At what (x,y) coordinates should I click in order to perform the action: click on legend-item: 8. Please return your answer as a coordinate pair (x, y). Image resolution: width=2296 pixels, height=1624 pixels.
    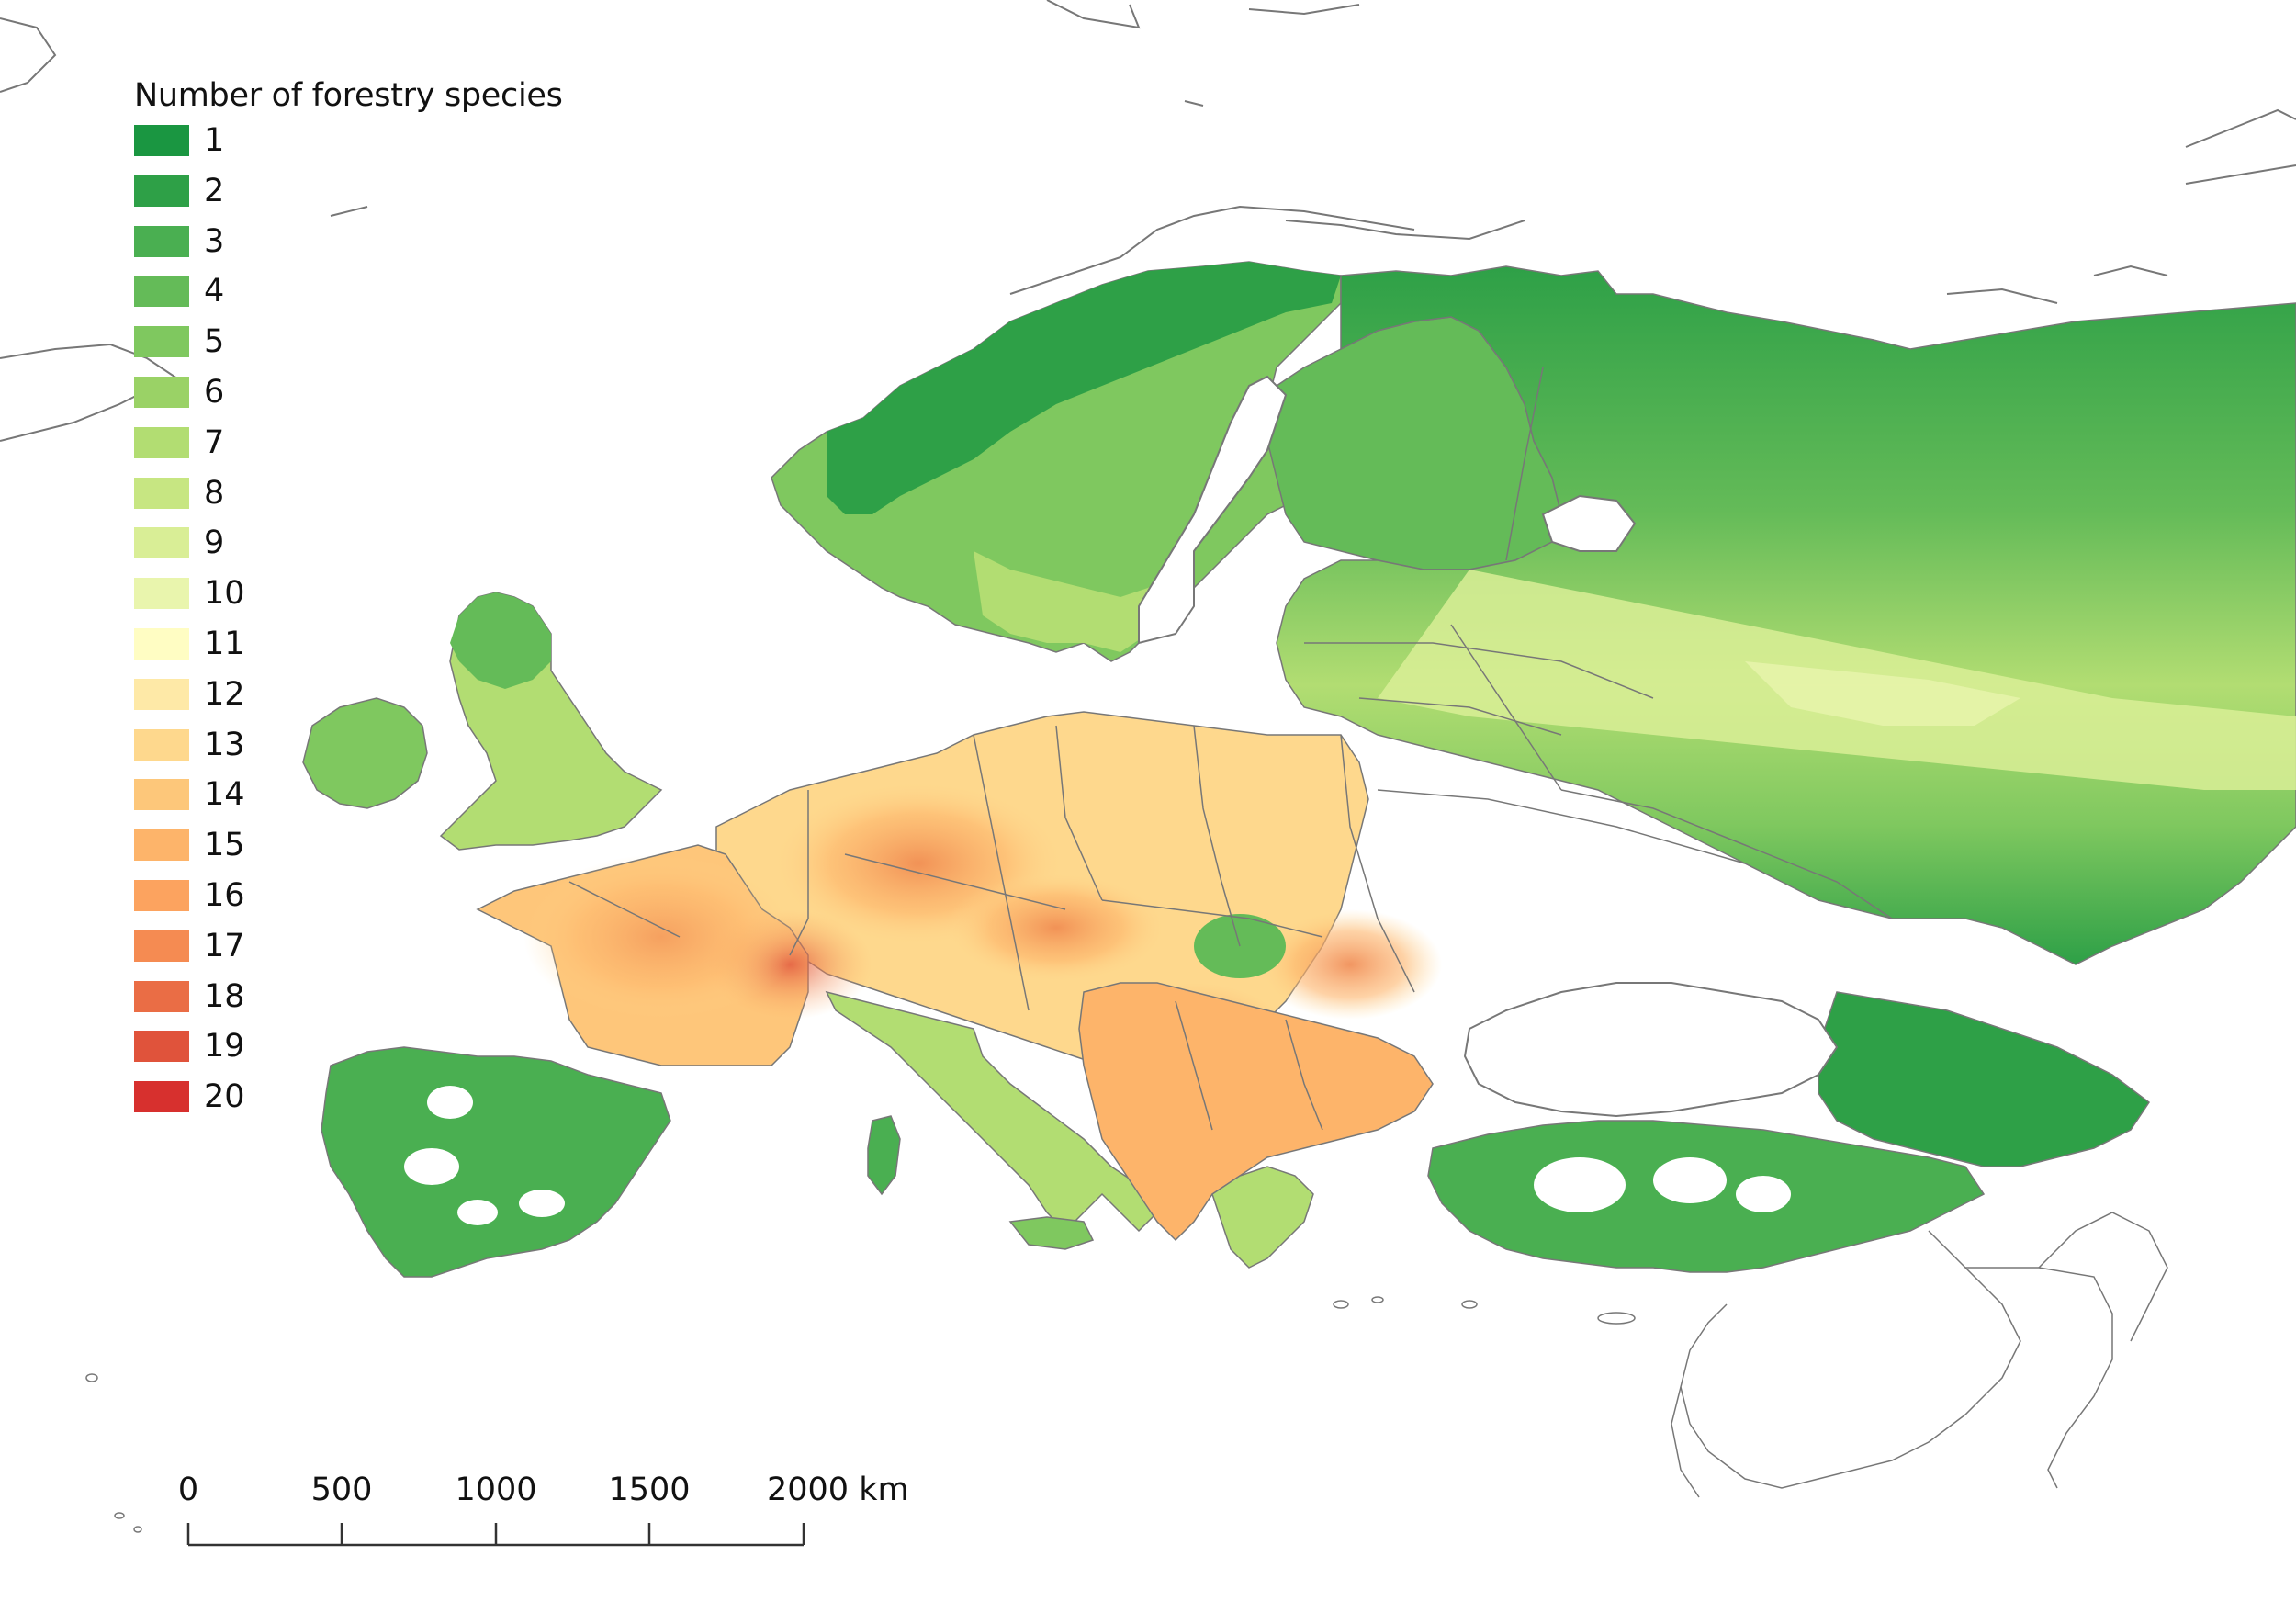
    Looking at the image, I should click on (348, 501).